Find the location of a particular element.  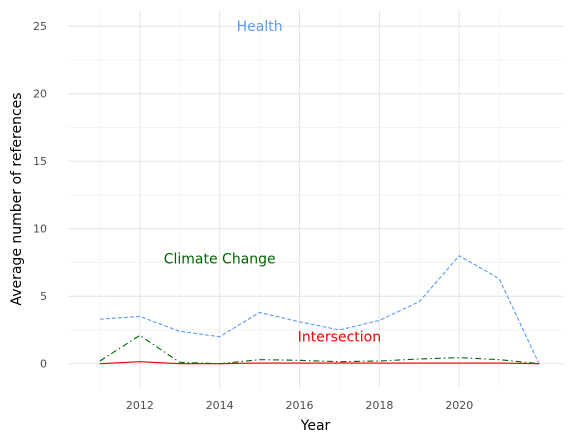

x-tick-label: 2018 is located at coordinates (379, 405).